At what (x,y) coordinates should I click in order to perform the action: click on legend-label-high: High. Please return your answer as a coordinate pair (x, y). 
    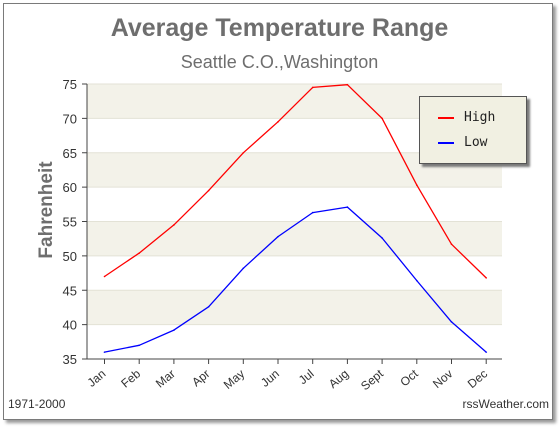
    Looking at the image, I should click on (480, 117).